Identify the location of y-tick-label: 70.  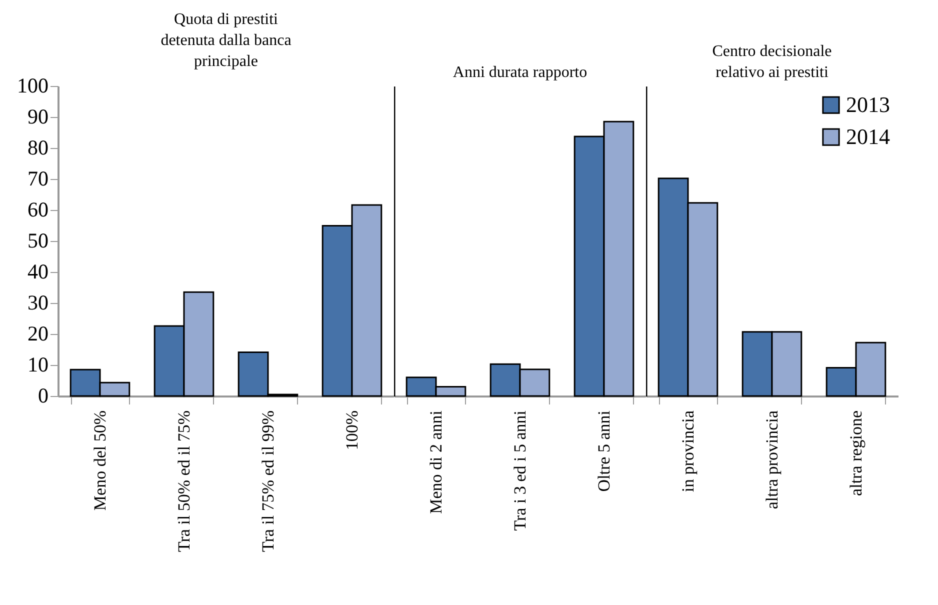
(38, 178).